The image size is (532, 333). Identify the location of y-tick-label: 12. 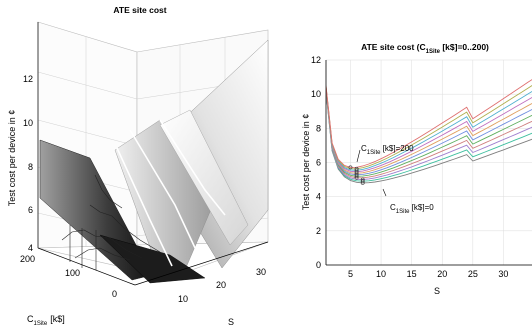
(316, 60).